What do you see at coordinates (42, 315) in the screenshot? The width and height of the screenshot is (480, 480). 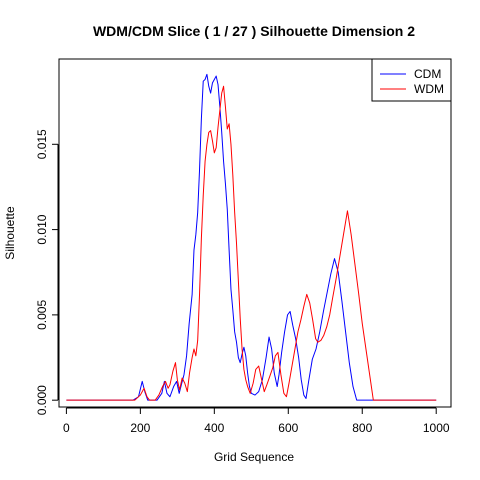 I see `y-tick-label: 0.005` at bounding box center [42, 315].